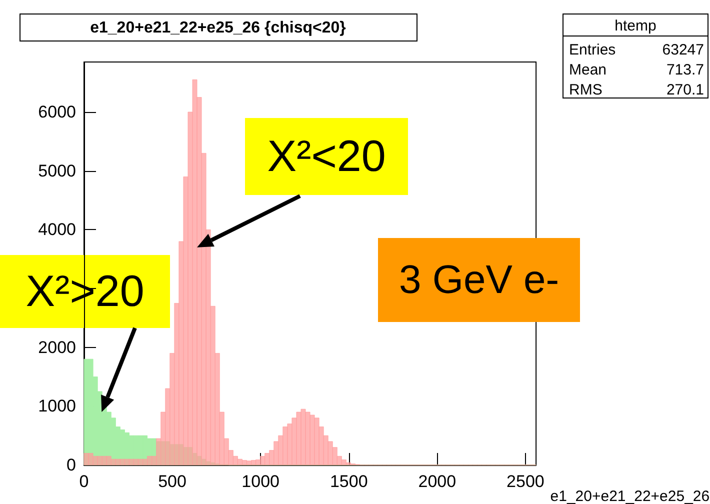 The width and height of the screenshot is (710, 504). I want to click on text: Mean 713.7, so click(636, 70).